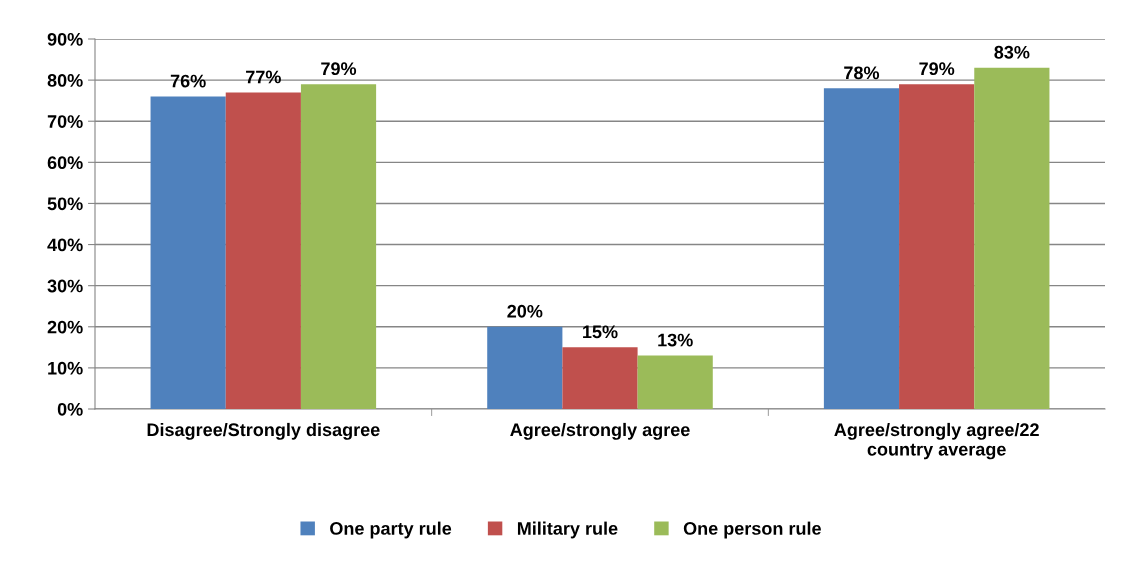 Image resolution: width=1122 pixels, height=566 pixels. I want to click on y-tick-label: 70%, so click(65, 121).